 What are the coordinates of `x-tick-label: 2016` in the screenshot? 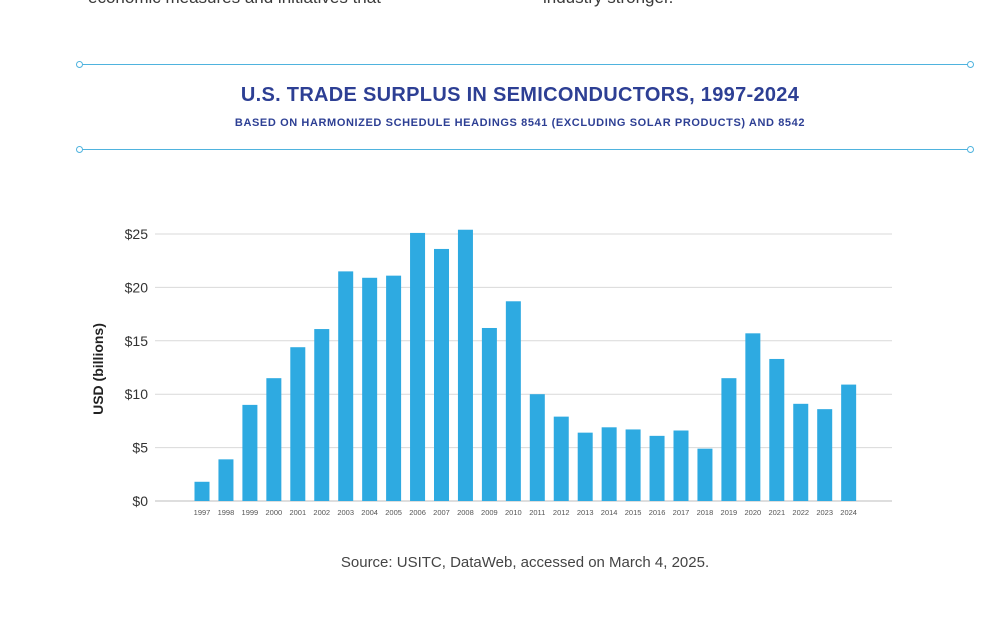 It's located at (657, 512).